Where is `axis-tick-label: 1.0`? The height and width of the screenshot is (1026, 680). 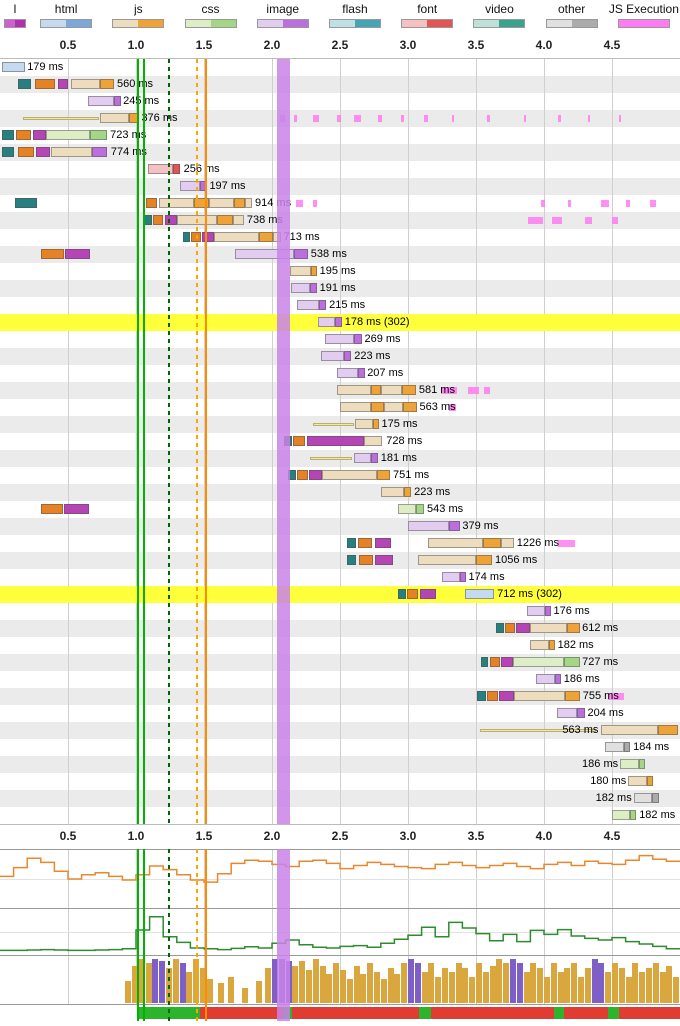 axis-tick-label: 1.0 is located at coordinates (136, 836).